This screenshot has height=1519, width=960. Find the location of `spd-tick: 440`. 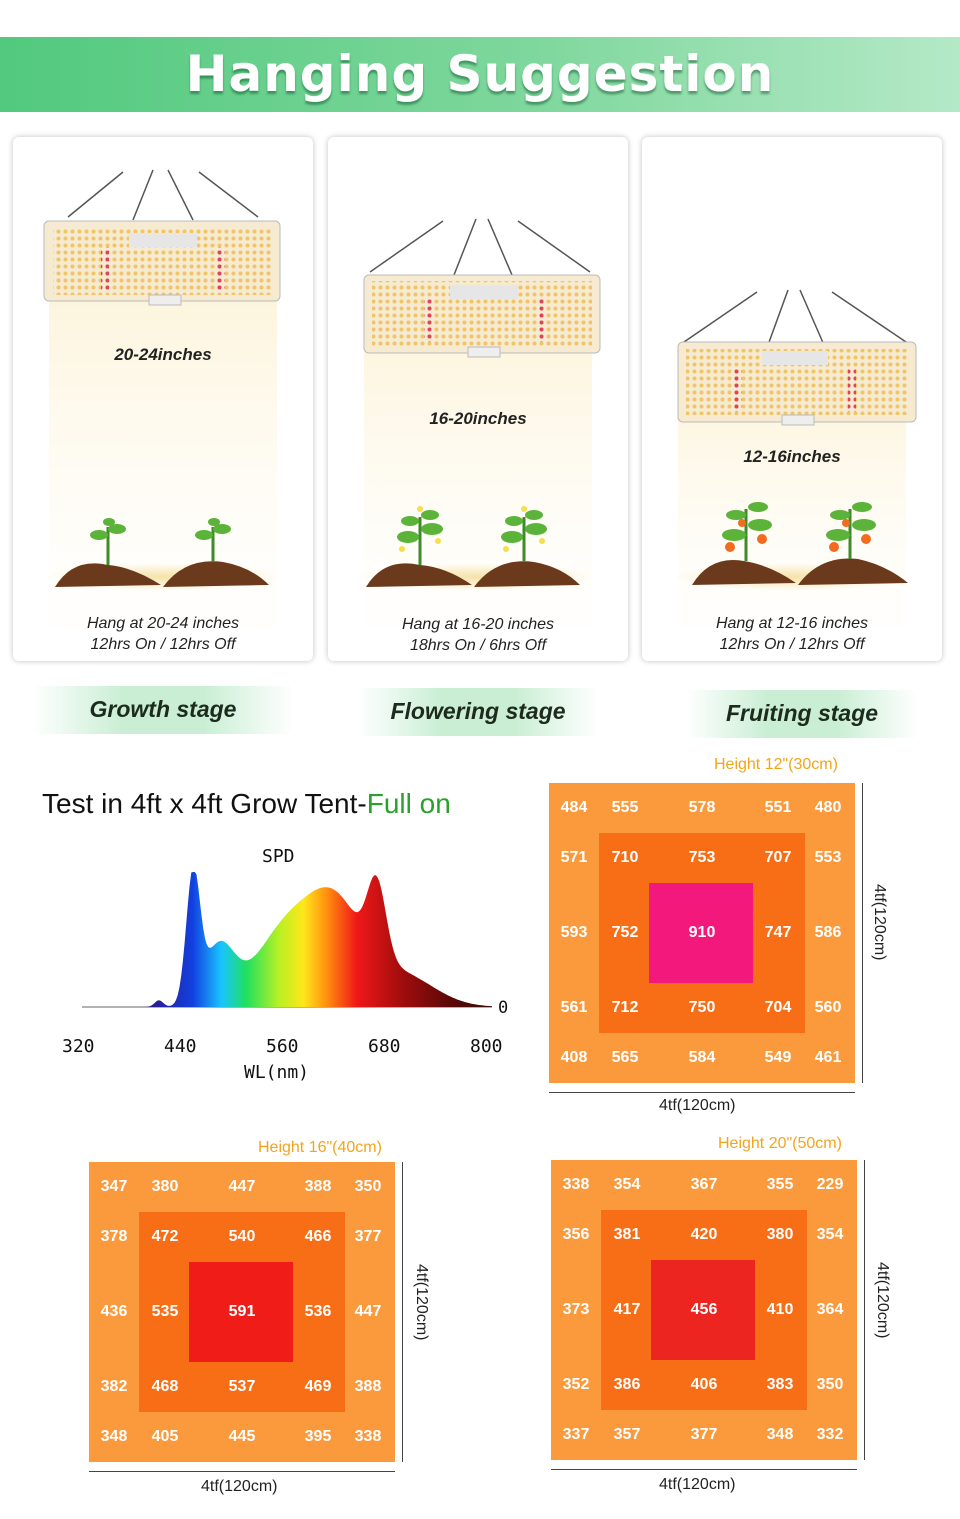

spd-tick: 440 is located at coordinates (180, 1046).